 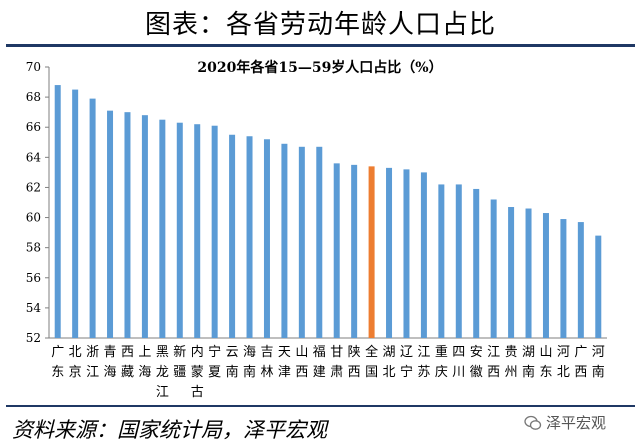 What do you see at coordinates (214, 362) in the screenshot?
I see `x-tick-label: 宁夏` at bounding box center [214, 362].